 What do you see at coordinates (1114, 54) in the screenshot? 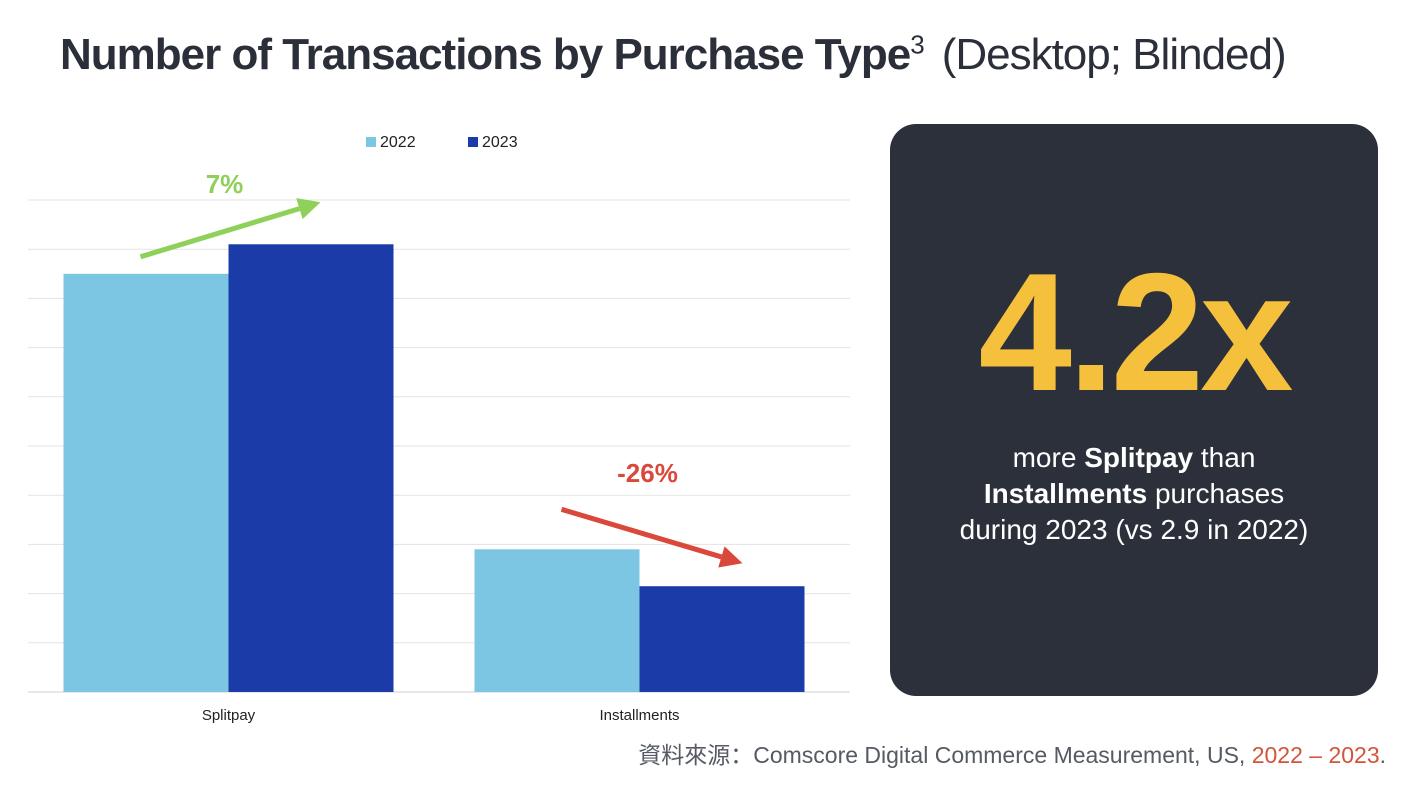
I see `title-qualifier: (Desktop; Blinded)` at bounding box center [1114, 54].